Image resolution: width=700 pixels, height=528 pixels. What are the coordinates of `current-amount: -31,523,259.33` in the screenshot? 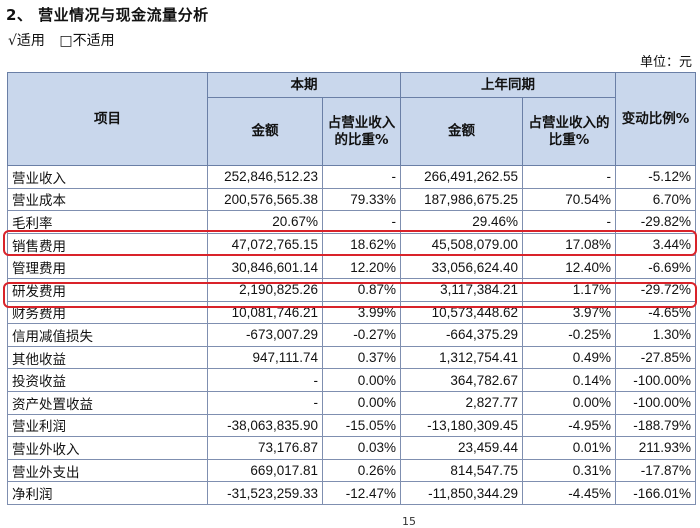 It's located at (265, 493).